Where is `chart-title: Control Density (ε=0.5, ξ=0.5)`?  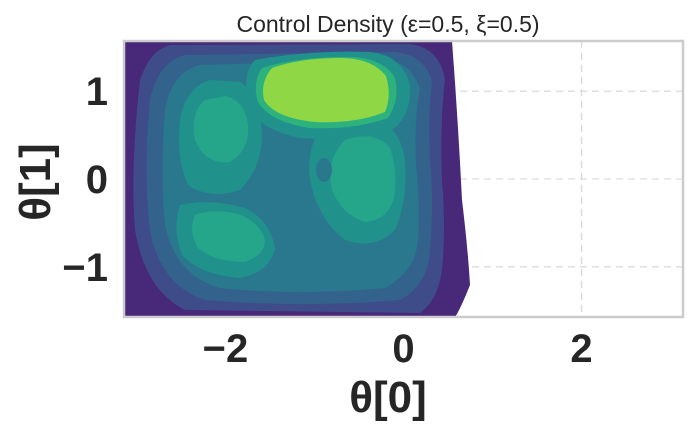 chart-title: Control Density (ε=0.5, ξ=0.5) is located at coordinates (387, 24).